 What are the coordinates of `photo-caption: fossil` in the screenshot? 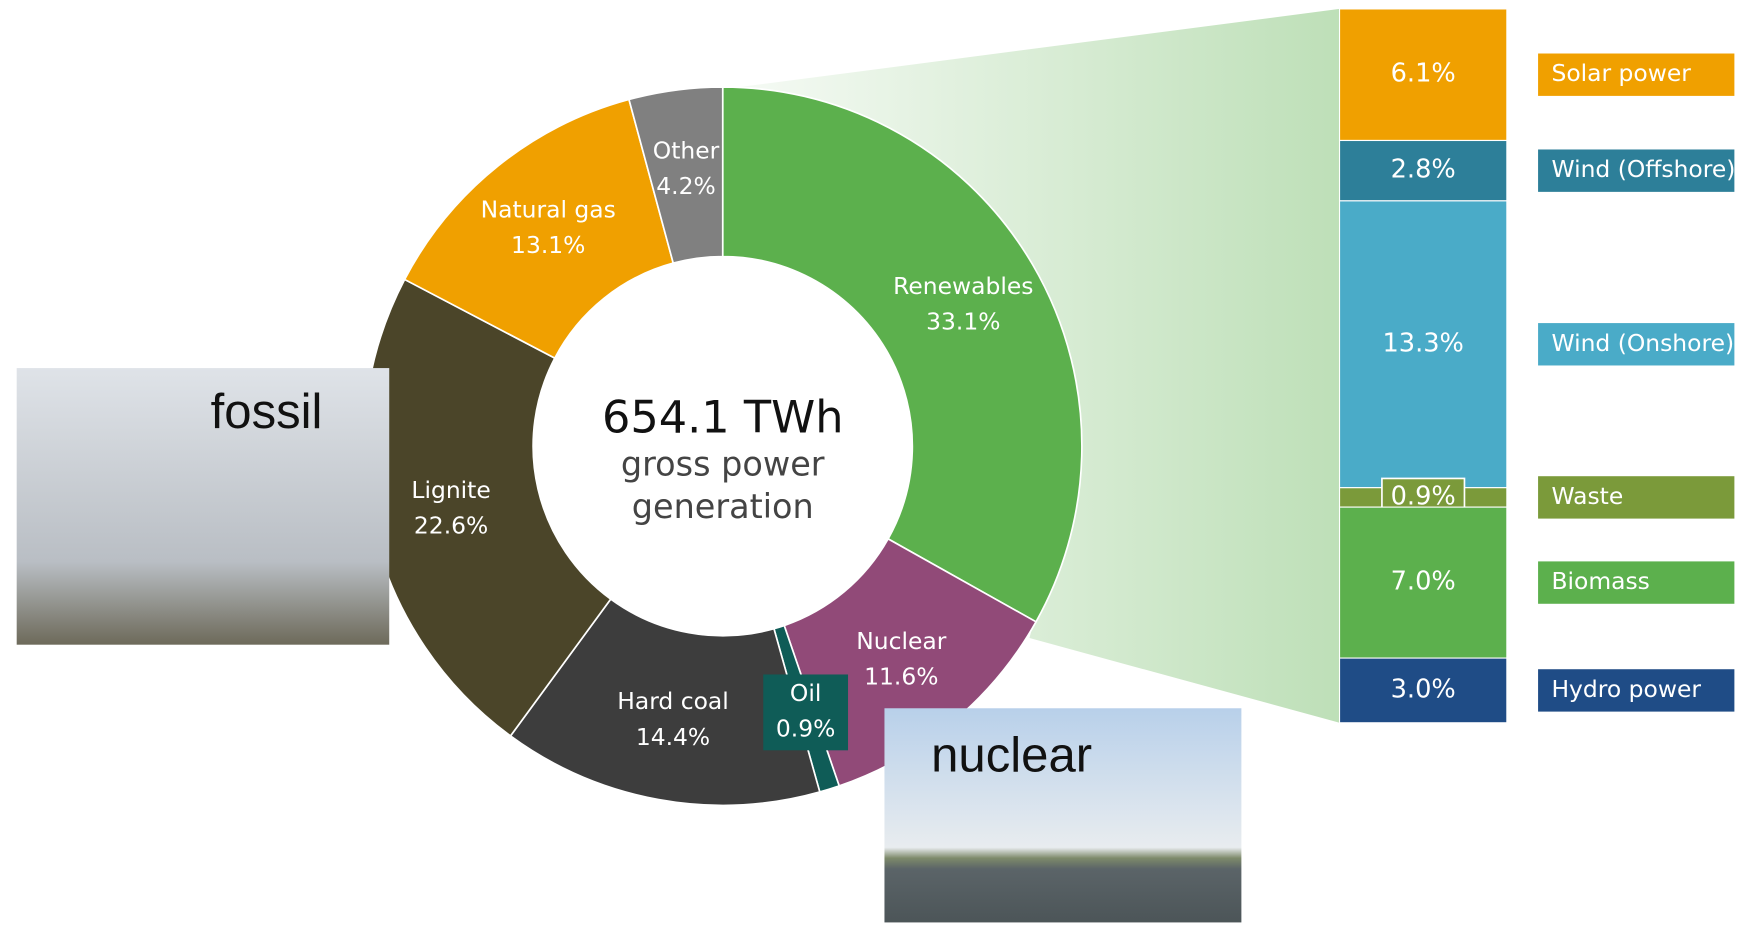 It's located at (267, 412).